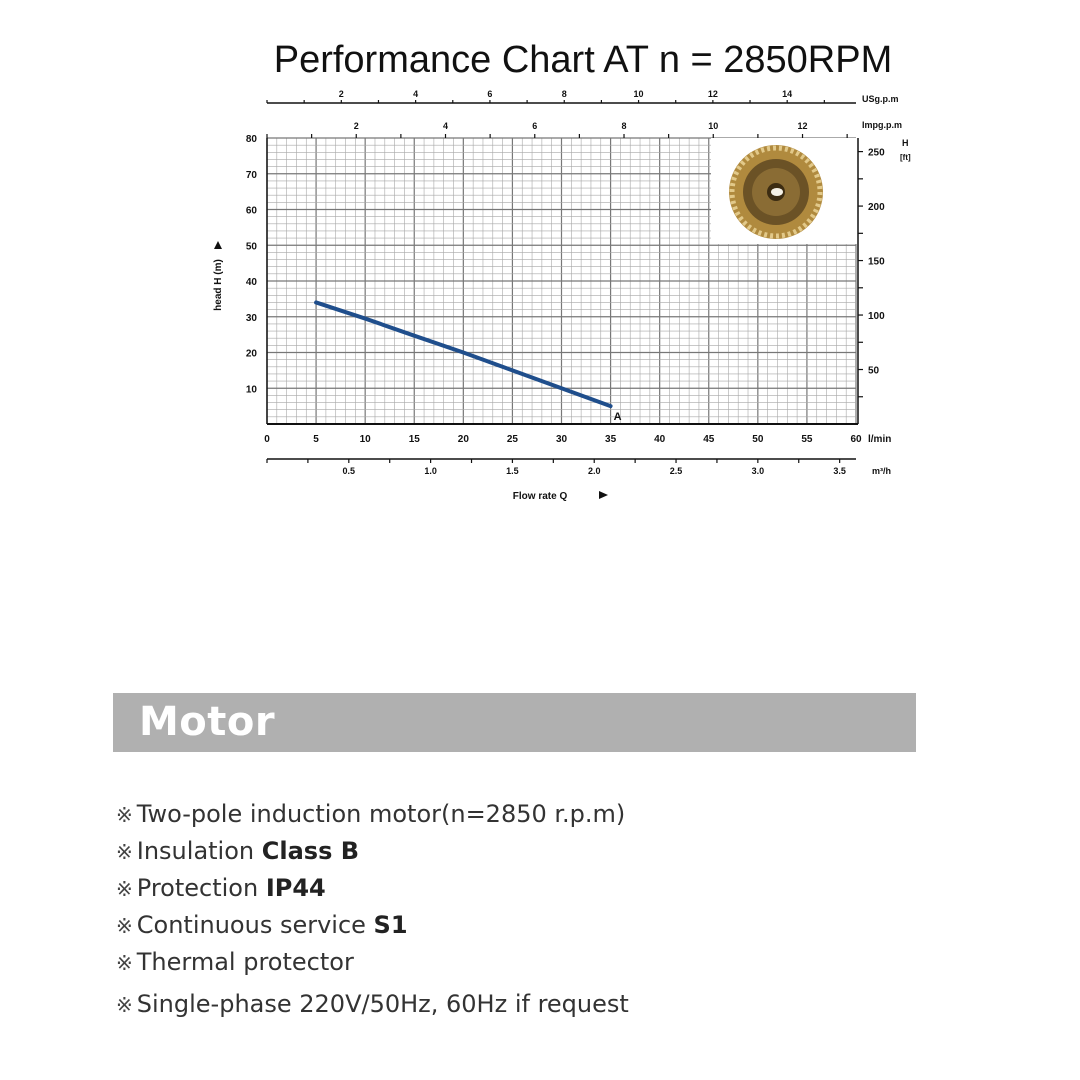  Describe the element at coordinates (564, 94) in the screenshot. I see `usgpm-tick-label: 8` at that location.